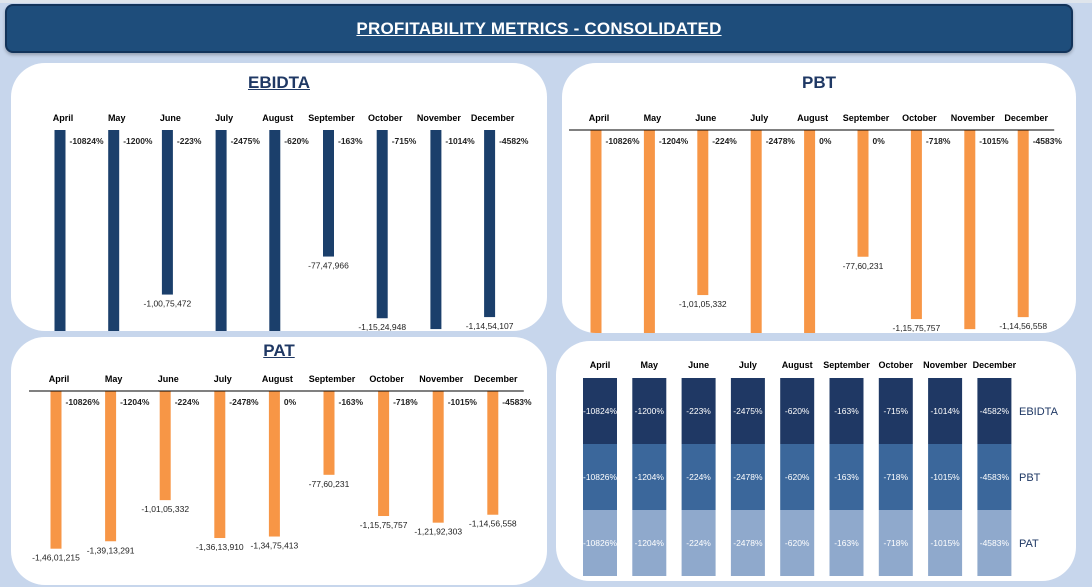 Image resolution: width=1092 pixels, height=587 pixels. Describe the element at coordinates (463, 402) in the screenshot. I see `pat-growth-label: -1015%` at that location.